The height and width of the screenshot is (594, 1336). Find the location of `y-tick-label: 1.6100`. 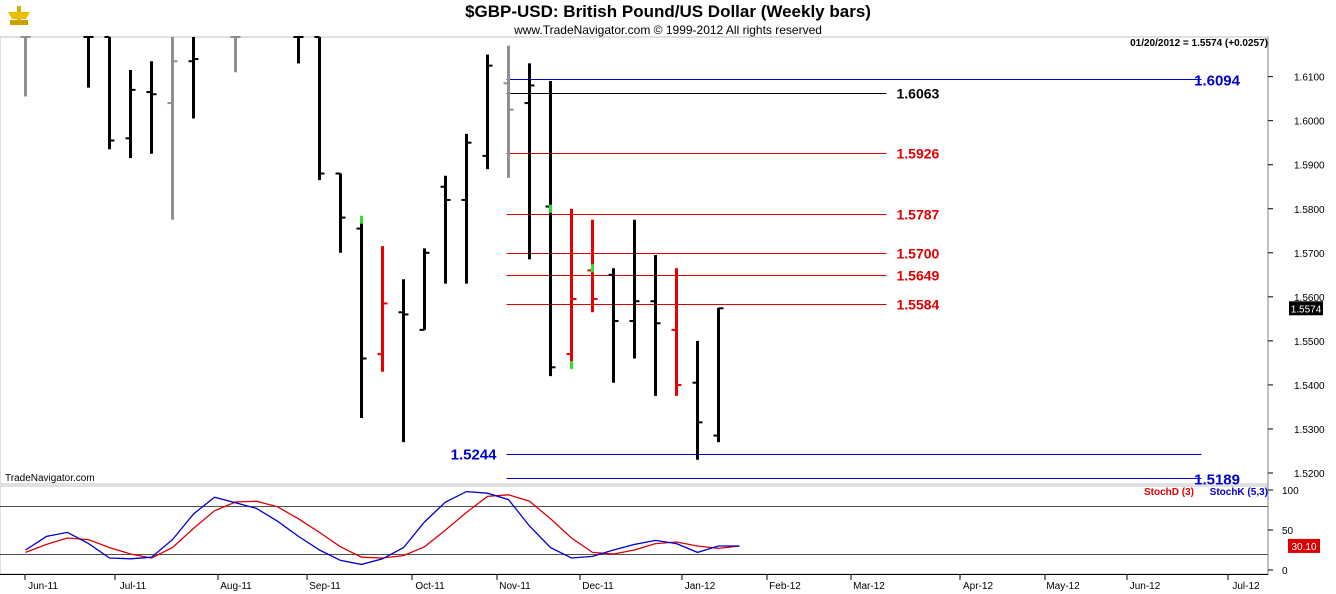

y-tick-label: 1.6100 is located at coordinates (1309, 78).